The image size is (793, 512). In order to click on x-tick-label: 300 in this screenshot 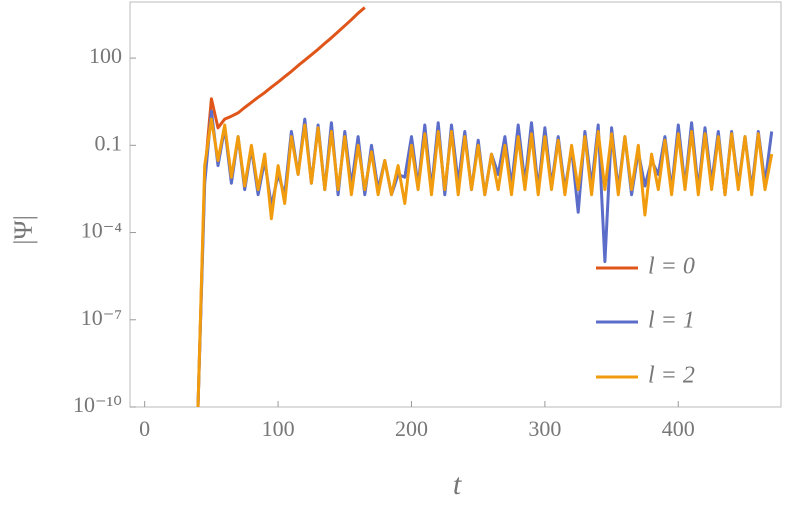, I will do `click(544, 428)`.